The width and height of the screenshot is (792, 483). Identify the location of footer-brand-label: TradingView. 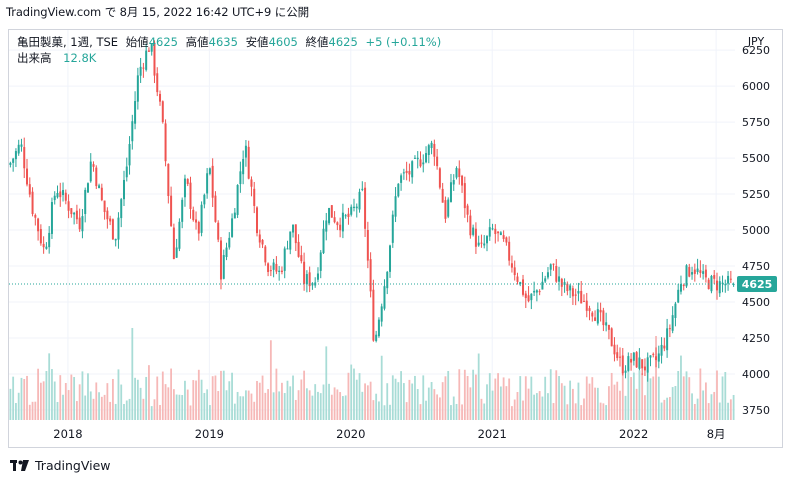
(73, 465).